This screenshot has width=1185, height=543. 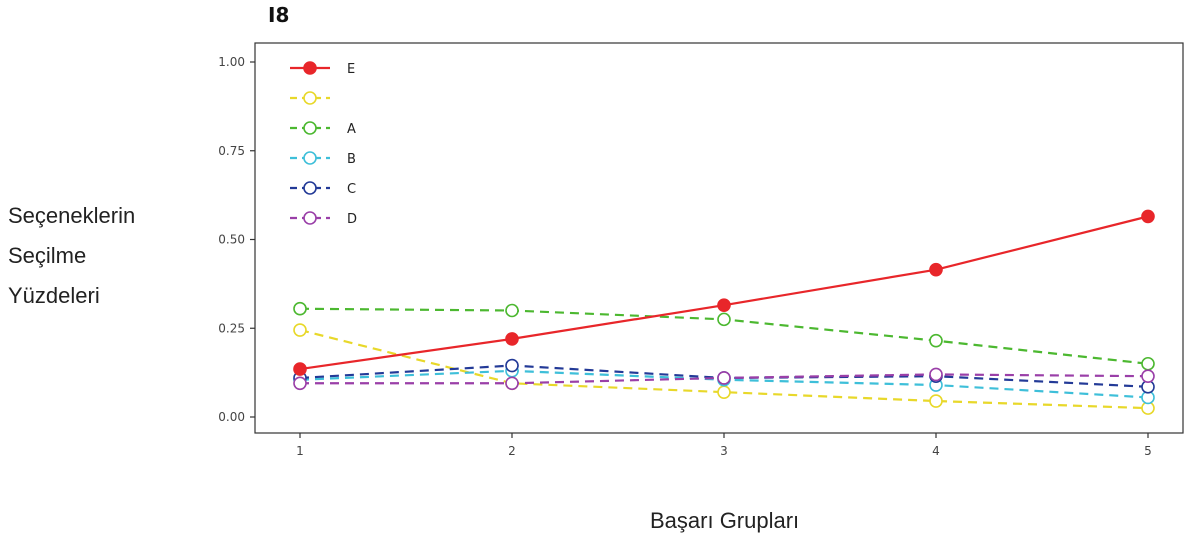 What do you see at coordinates (352, 219) in the screenshot?
I see `legend-label: D` at bounding box center [352, 219].